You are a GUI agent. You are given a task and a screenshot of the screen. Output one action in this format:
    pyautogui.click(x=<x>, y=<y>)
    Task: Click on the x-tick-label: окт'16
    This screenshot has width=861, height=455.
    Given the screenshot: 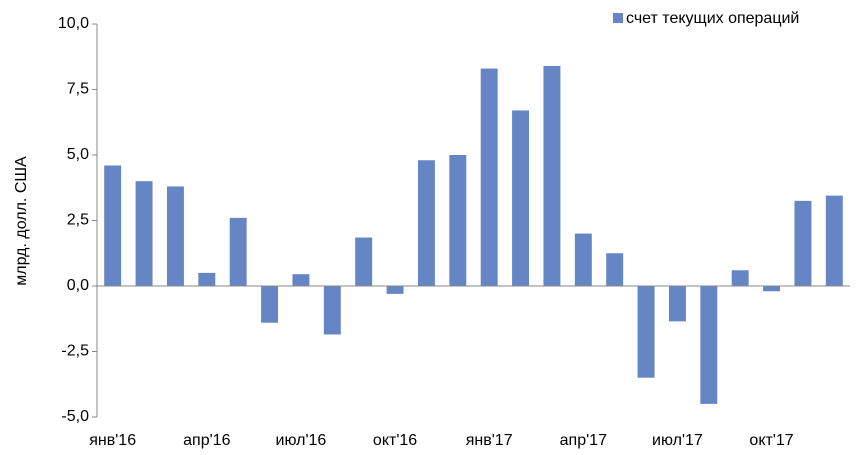 What is the action you would take?
    pyautogui.click(x=395, y=440)
    